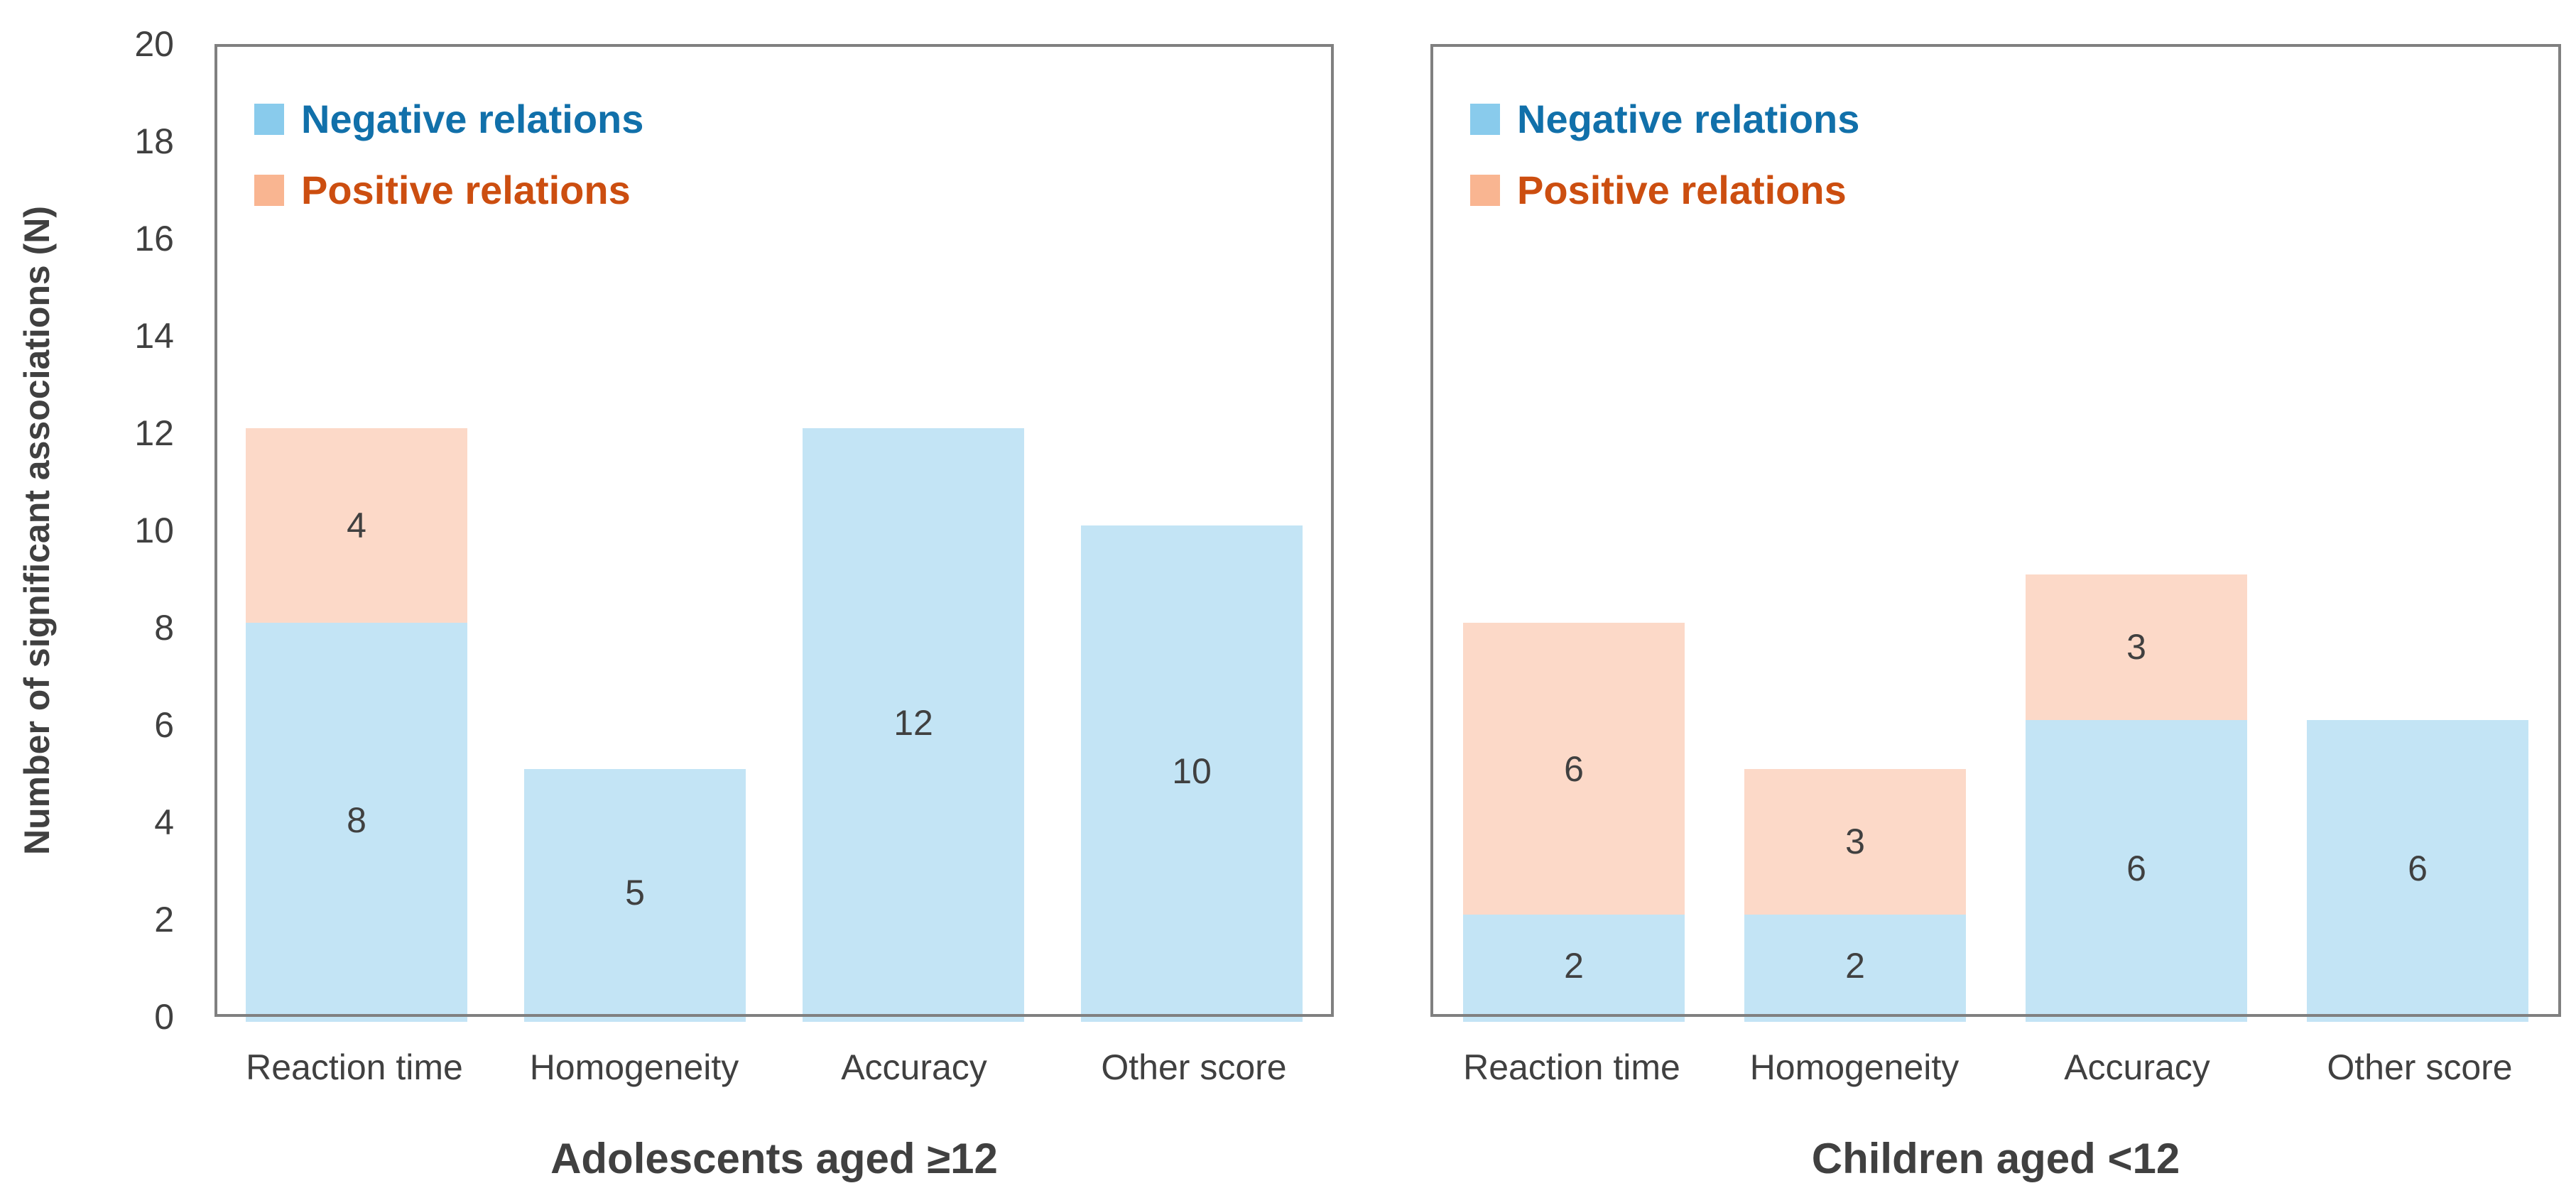 This screenshot has height=1188, width=2576. I want to click on bar-segment-negative: 5, so click(635, 895).